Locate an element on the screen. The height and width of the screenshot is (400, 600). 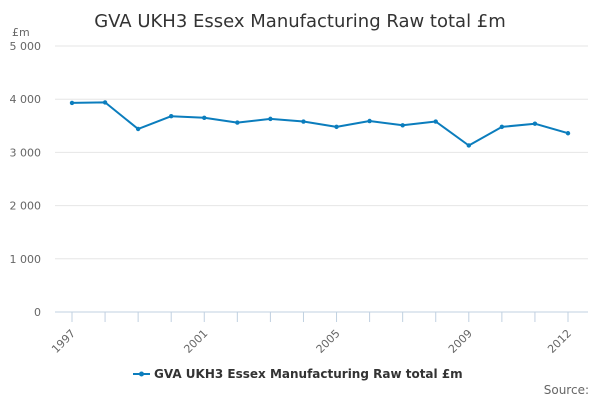
y-tick-label: 3 000 is located at coordinates (26, 152).